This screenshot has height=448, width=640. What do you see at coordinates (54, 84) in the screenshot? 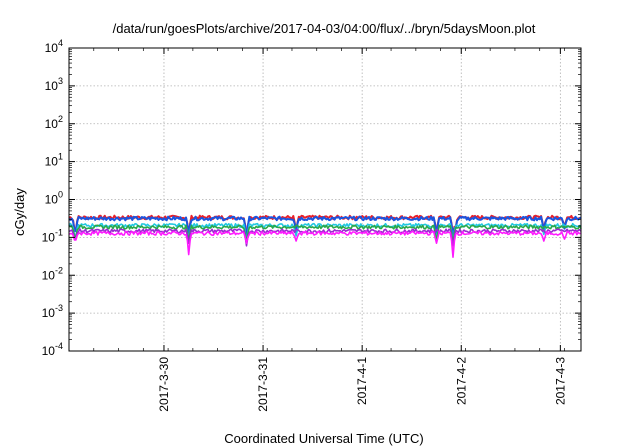
I see `y-tick-label: 10³` at bounding box center [54, 84].